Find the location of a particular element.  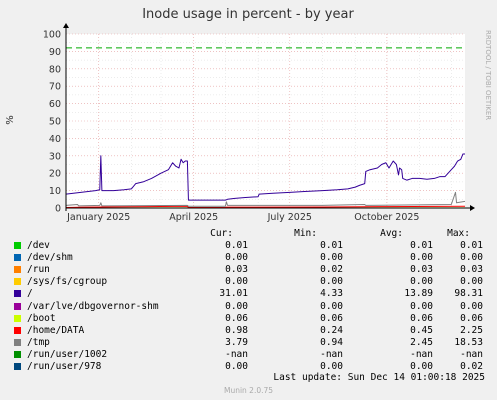

y-tick-label: 30 is located at coordinates (55, 156).